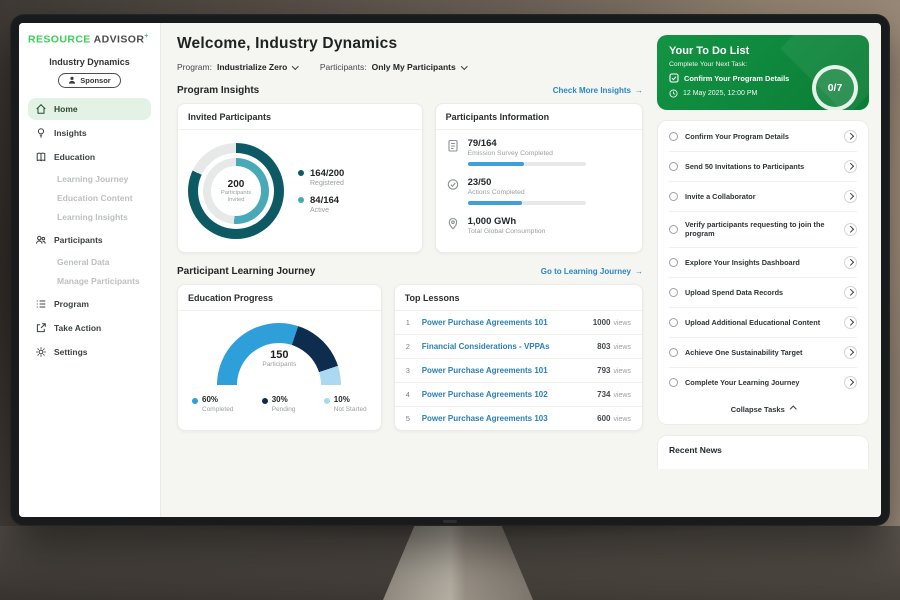  Describe the element at coordinates (41, 132) in the screenshot. I see `insights-icon` at that location.